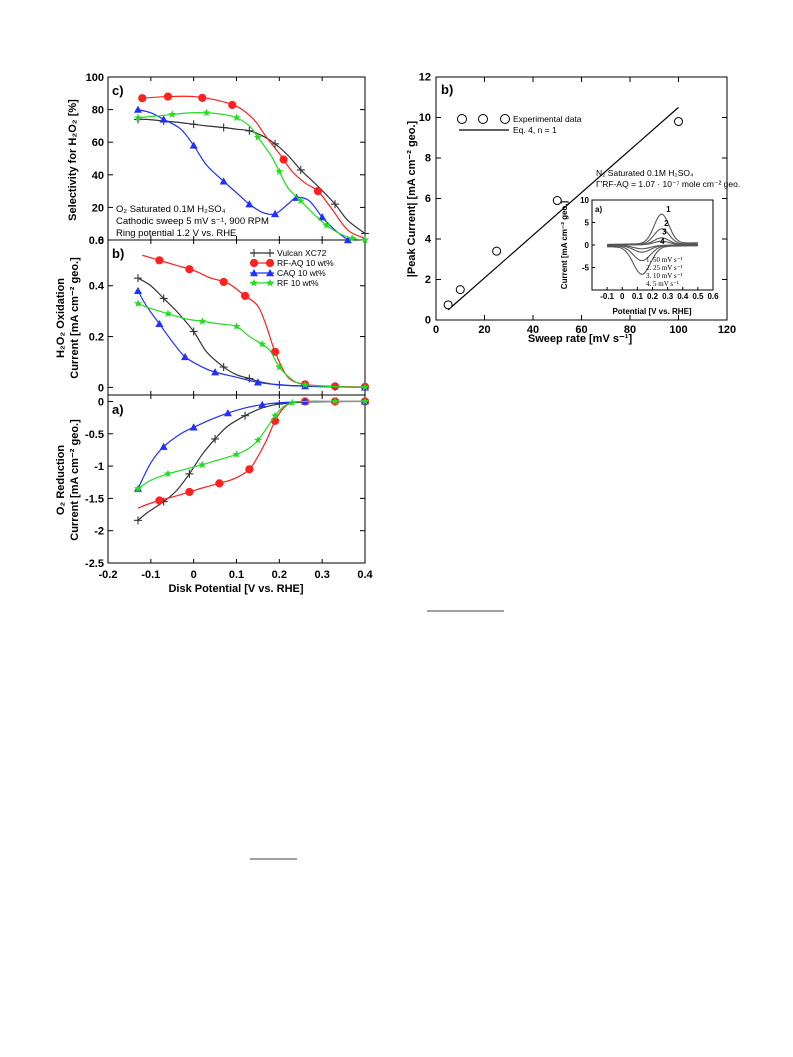  Describe the element at coordinates (236, 575) in the screenshot. I see `x-tick-label: 0.1` at that location.